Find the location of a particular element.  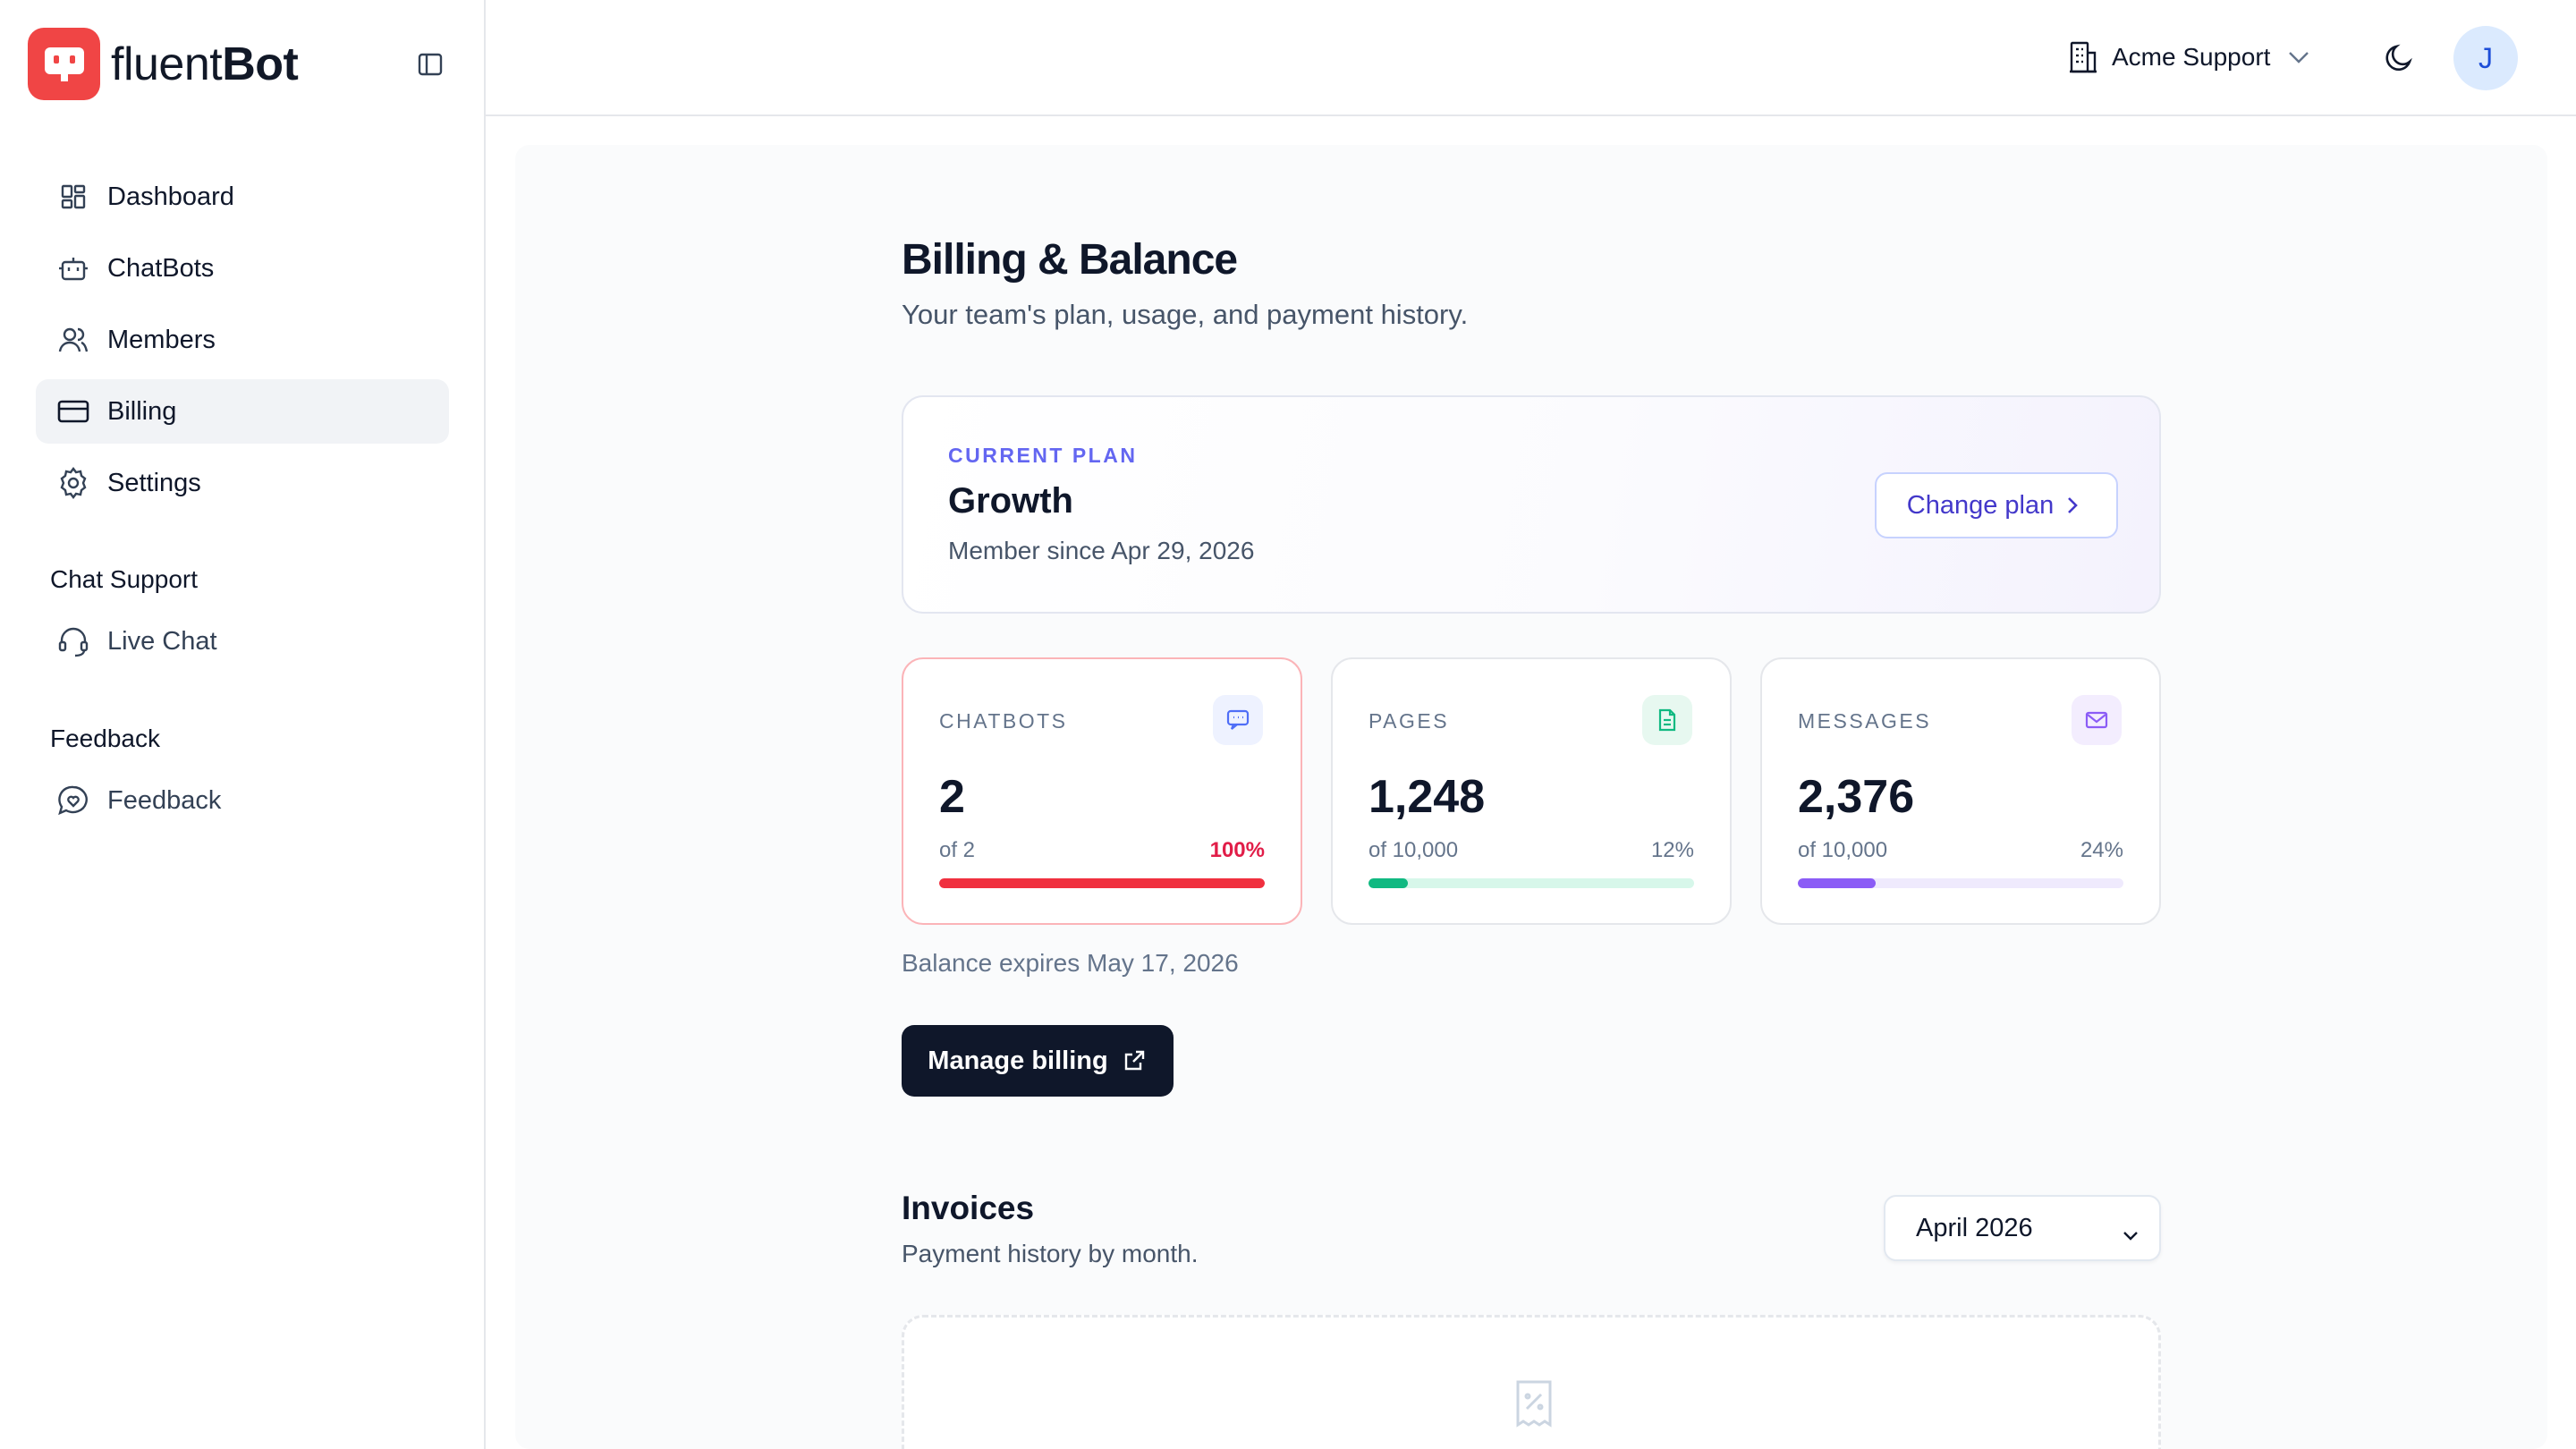

bot-icon is located at coordinates (73, 268).